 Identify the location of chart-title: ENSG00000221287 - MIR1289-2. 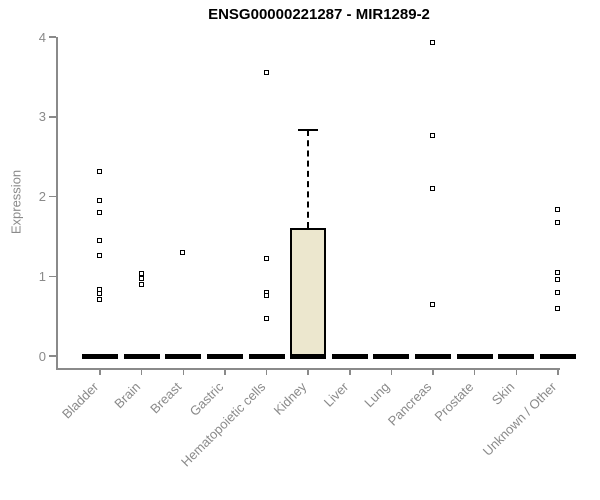
(319, 14).